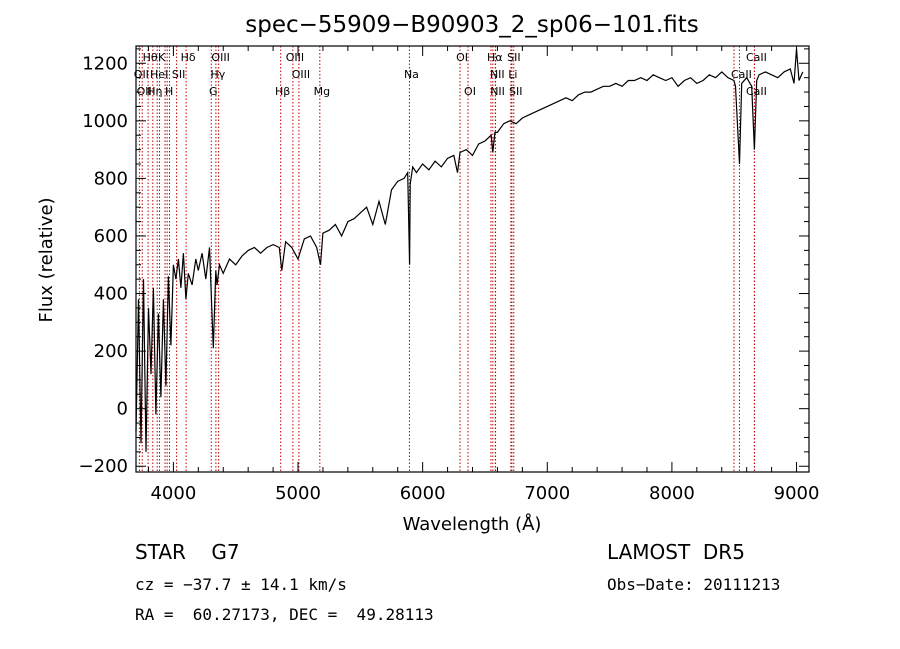 Image resolution: width=900 pixels, height=649 pixels. Describe the element at coordinates (159, 74) in the screenshot. I see `line-label: HeI` at that location.